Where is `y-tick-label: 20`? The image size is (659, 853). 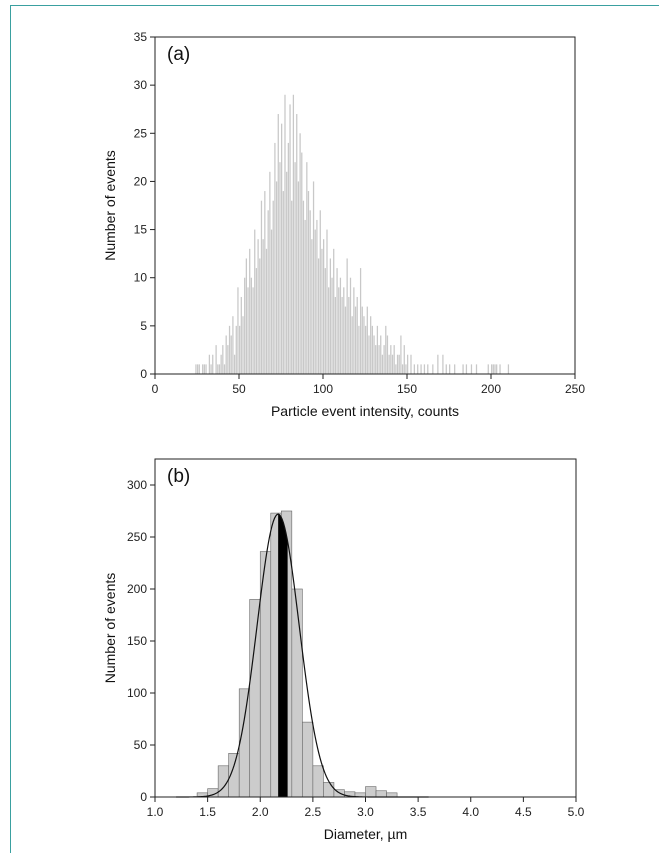 y-tick-label: 20 is located at coordinates (141, 181).